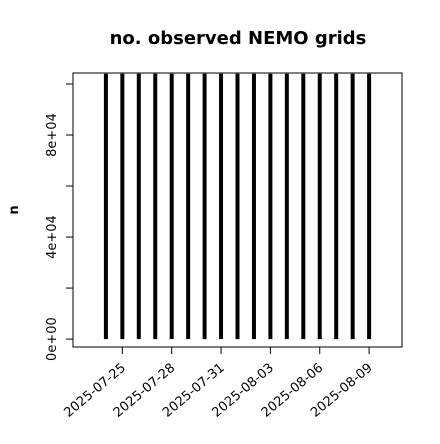 The image size is (440, 444). I want to click on y-tick-label: 4e+04, so click(52, 237).